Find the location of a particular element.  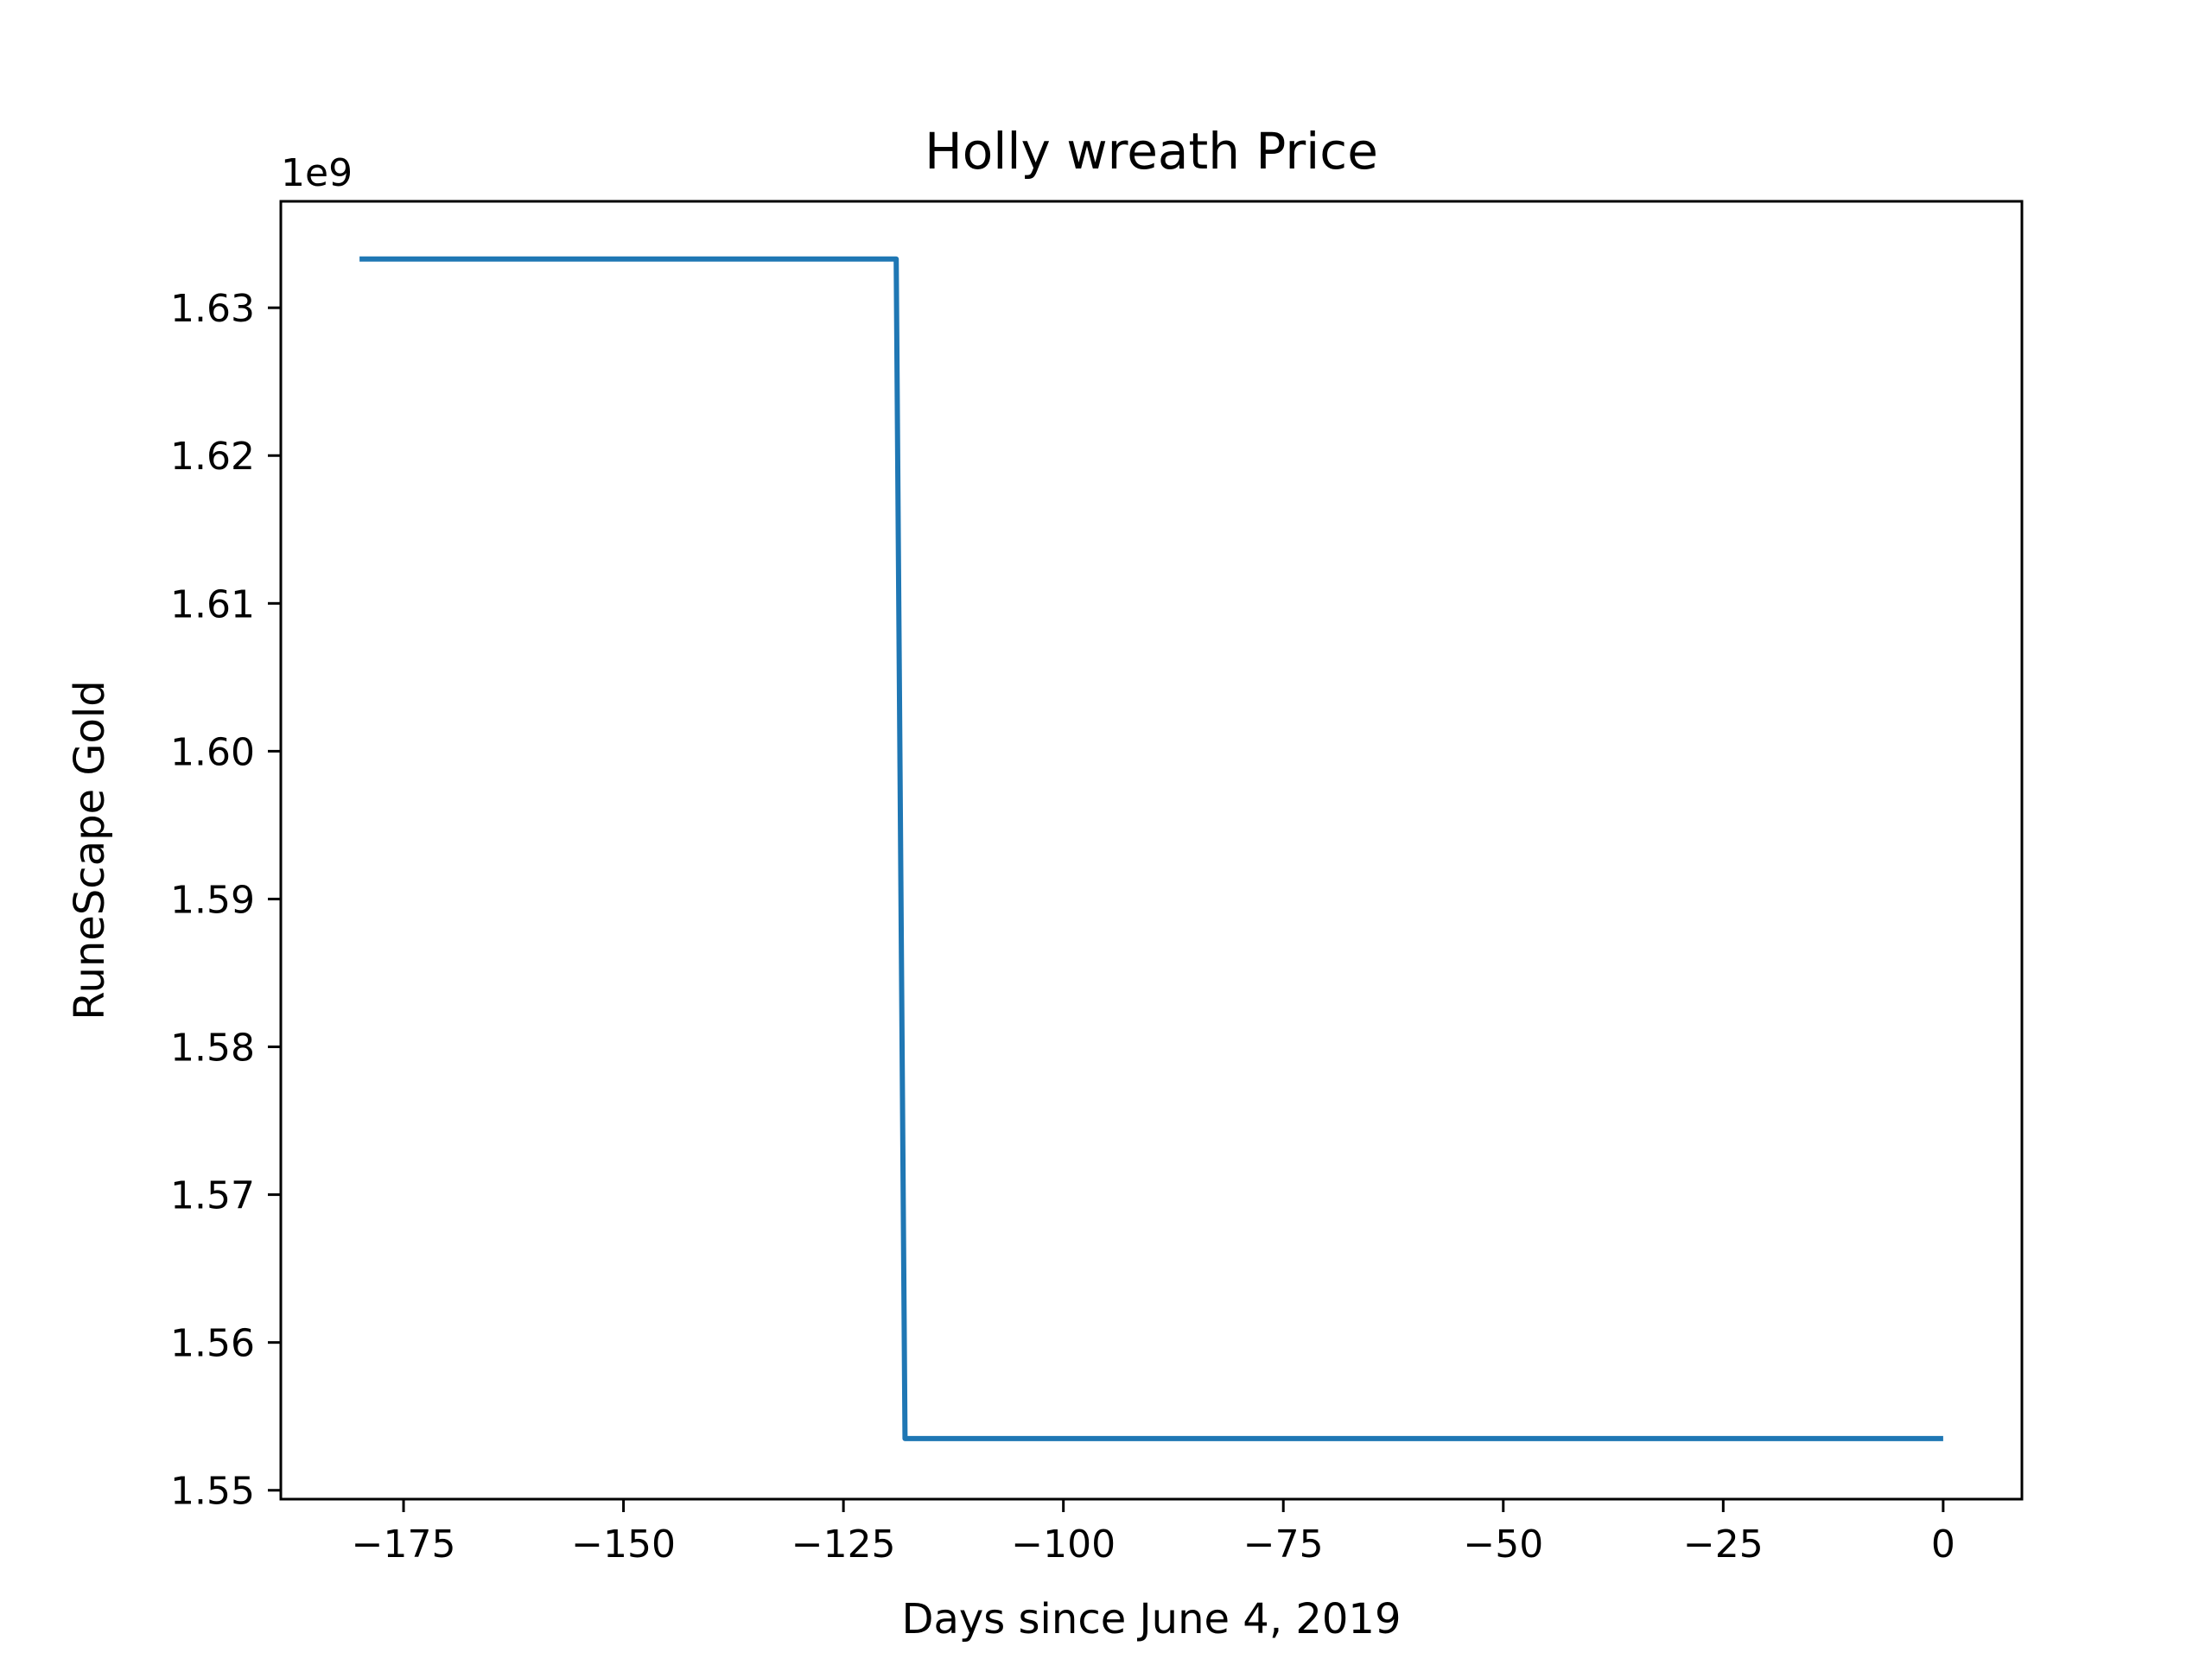

y-tick-label: 1.63 is located at coordinates (212, 309).